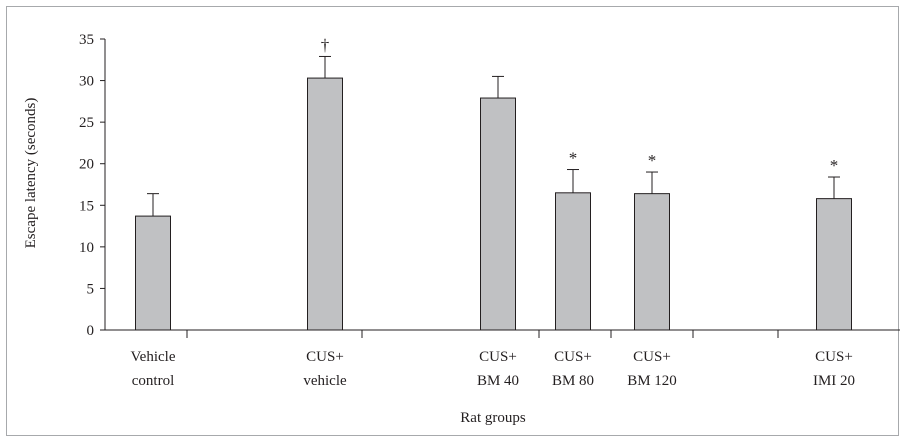 The height and width of the screenshot is (443, 906). Describe the element at coordinates (91, 289) in the screenshot. I see `y-tick-label-1: 5` at that location.